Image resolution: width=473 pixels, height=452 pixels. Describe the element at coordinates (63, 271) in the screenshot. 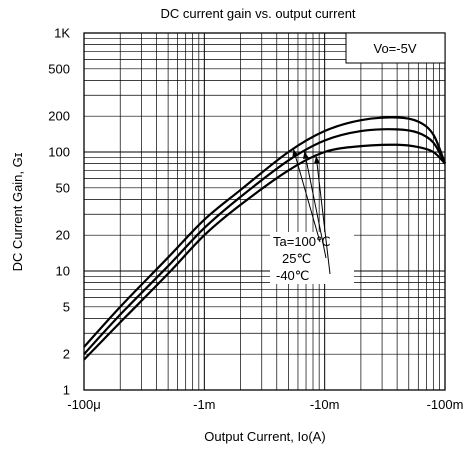

I see `y-tick-label: 10` at that location.